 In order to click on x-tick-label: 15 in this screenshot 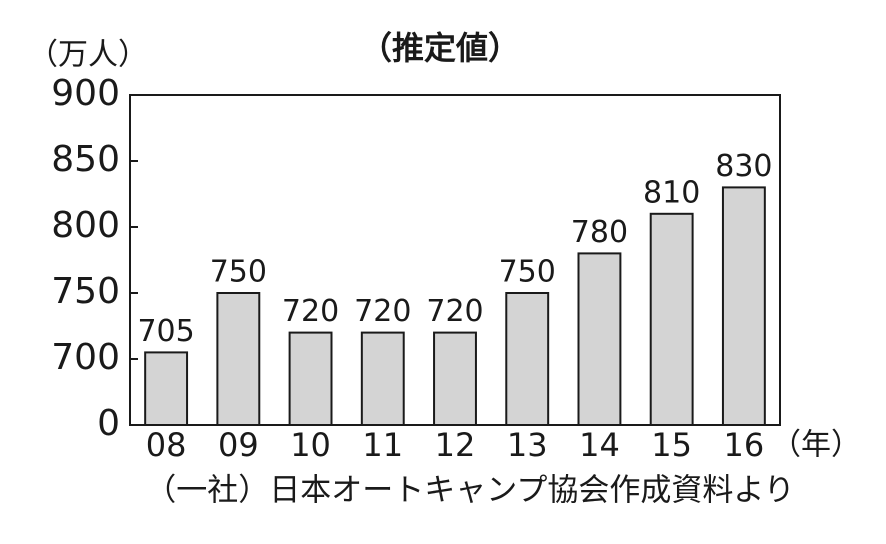, I will do `click(671, 445)`.